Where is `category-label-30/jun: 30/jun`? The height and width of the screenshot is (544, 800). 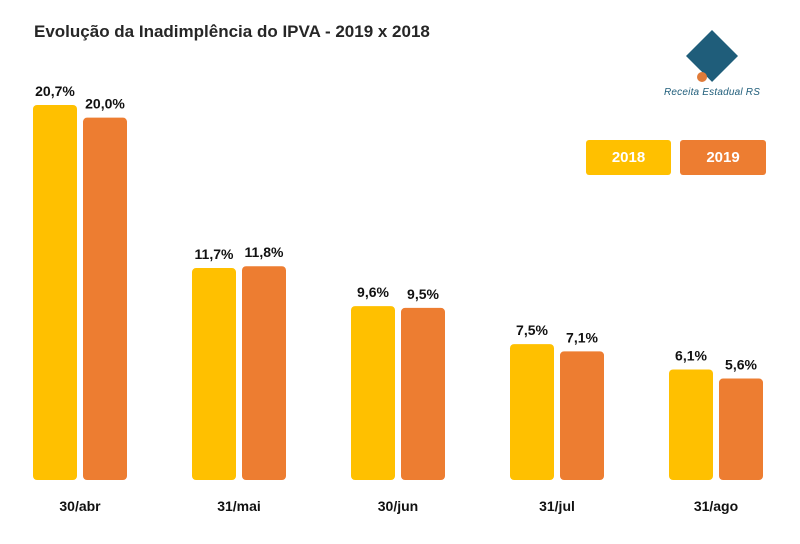
category-label-30/jun: 30/jun is located at coordinates (398, 506).